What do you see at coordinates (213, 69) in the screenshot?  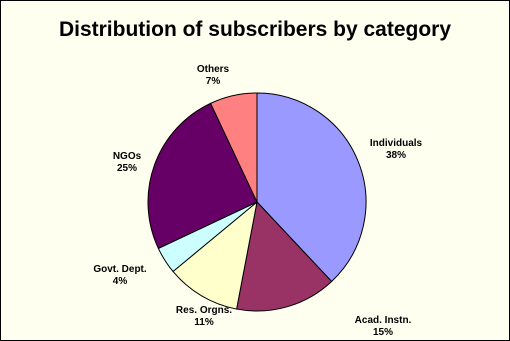 I see `slice-label-name: Others` at bounding box center [213, 69].